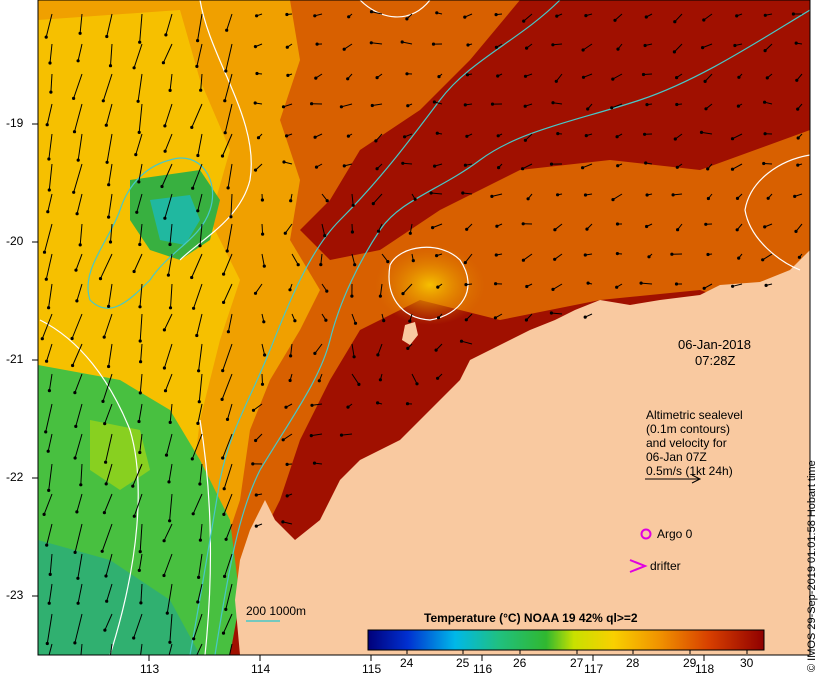 The height and width of the screenshot is (680, 840). I want to click on lon-label: 118, so click(705, 669).